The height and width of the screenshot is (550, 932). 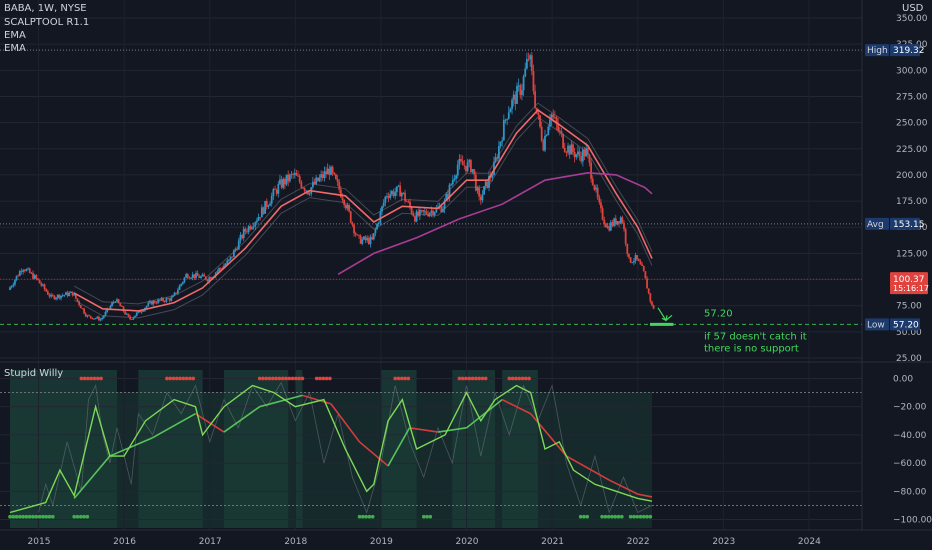 I want to click on symbol-title: BABA, 1W, NYSE, so click(x=45, y=8).